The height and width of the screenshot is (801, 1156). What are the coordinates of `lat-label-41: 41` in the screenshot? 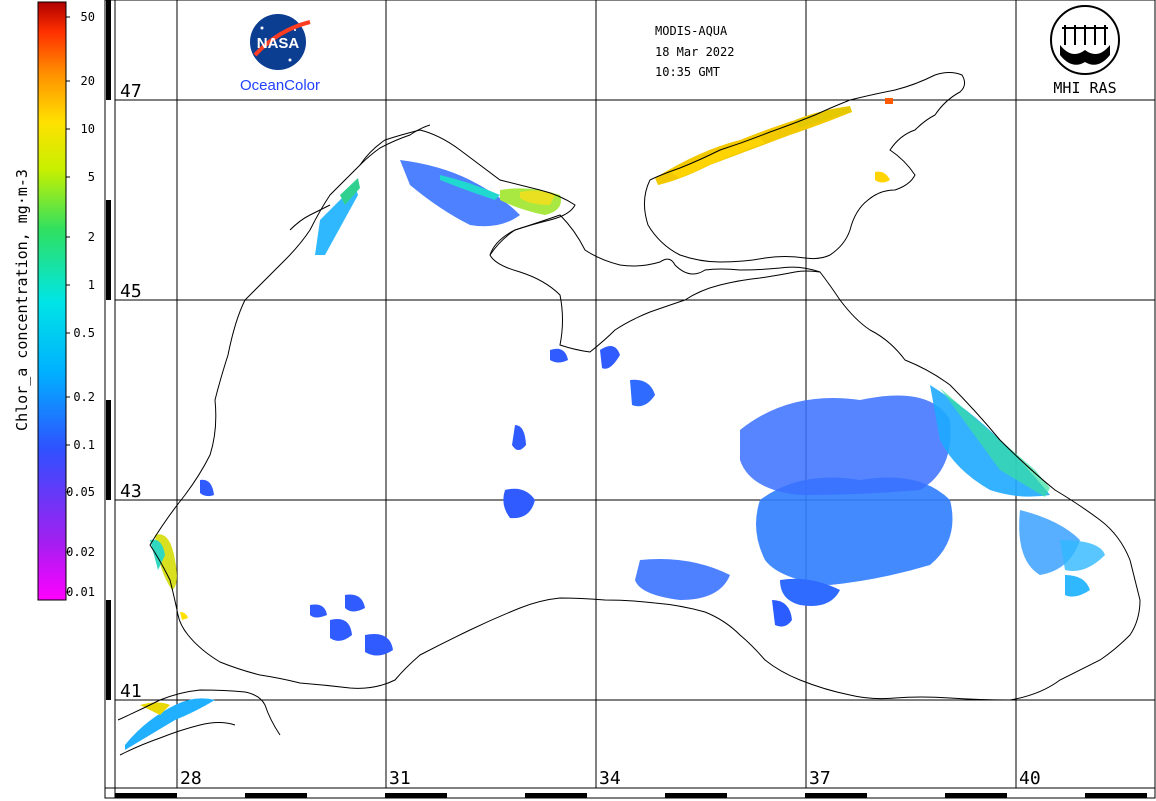 It's located at (131, 691).